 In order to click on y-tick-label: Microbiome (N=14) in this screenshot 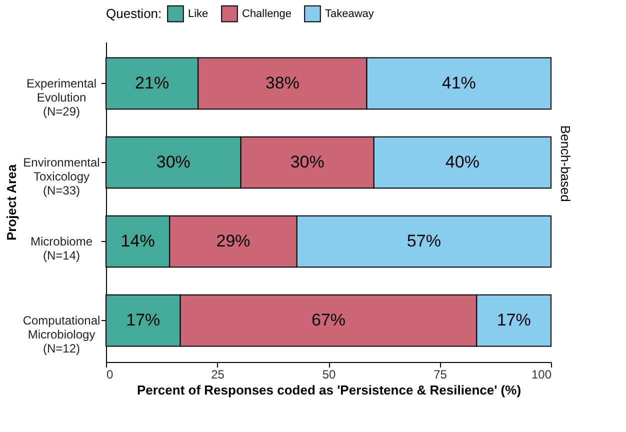, I will do `click(61, 248)`.